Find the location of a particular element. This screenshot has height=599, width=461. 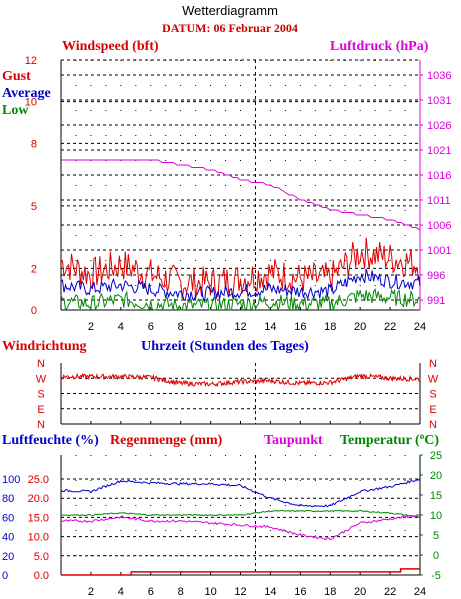

pressure-axis-title: Luftdruck (hPa) is located at coordinates (379, 46).